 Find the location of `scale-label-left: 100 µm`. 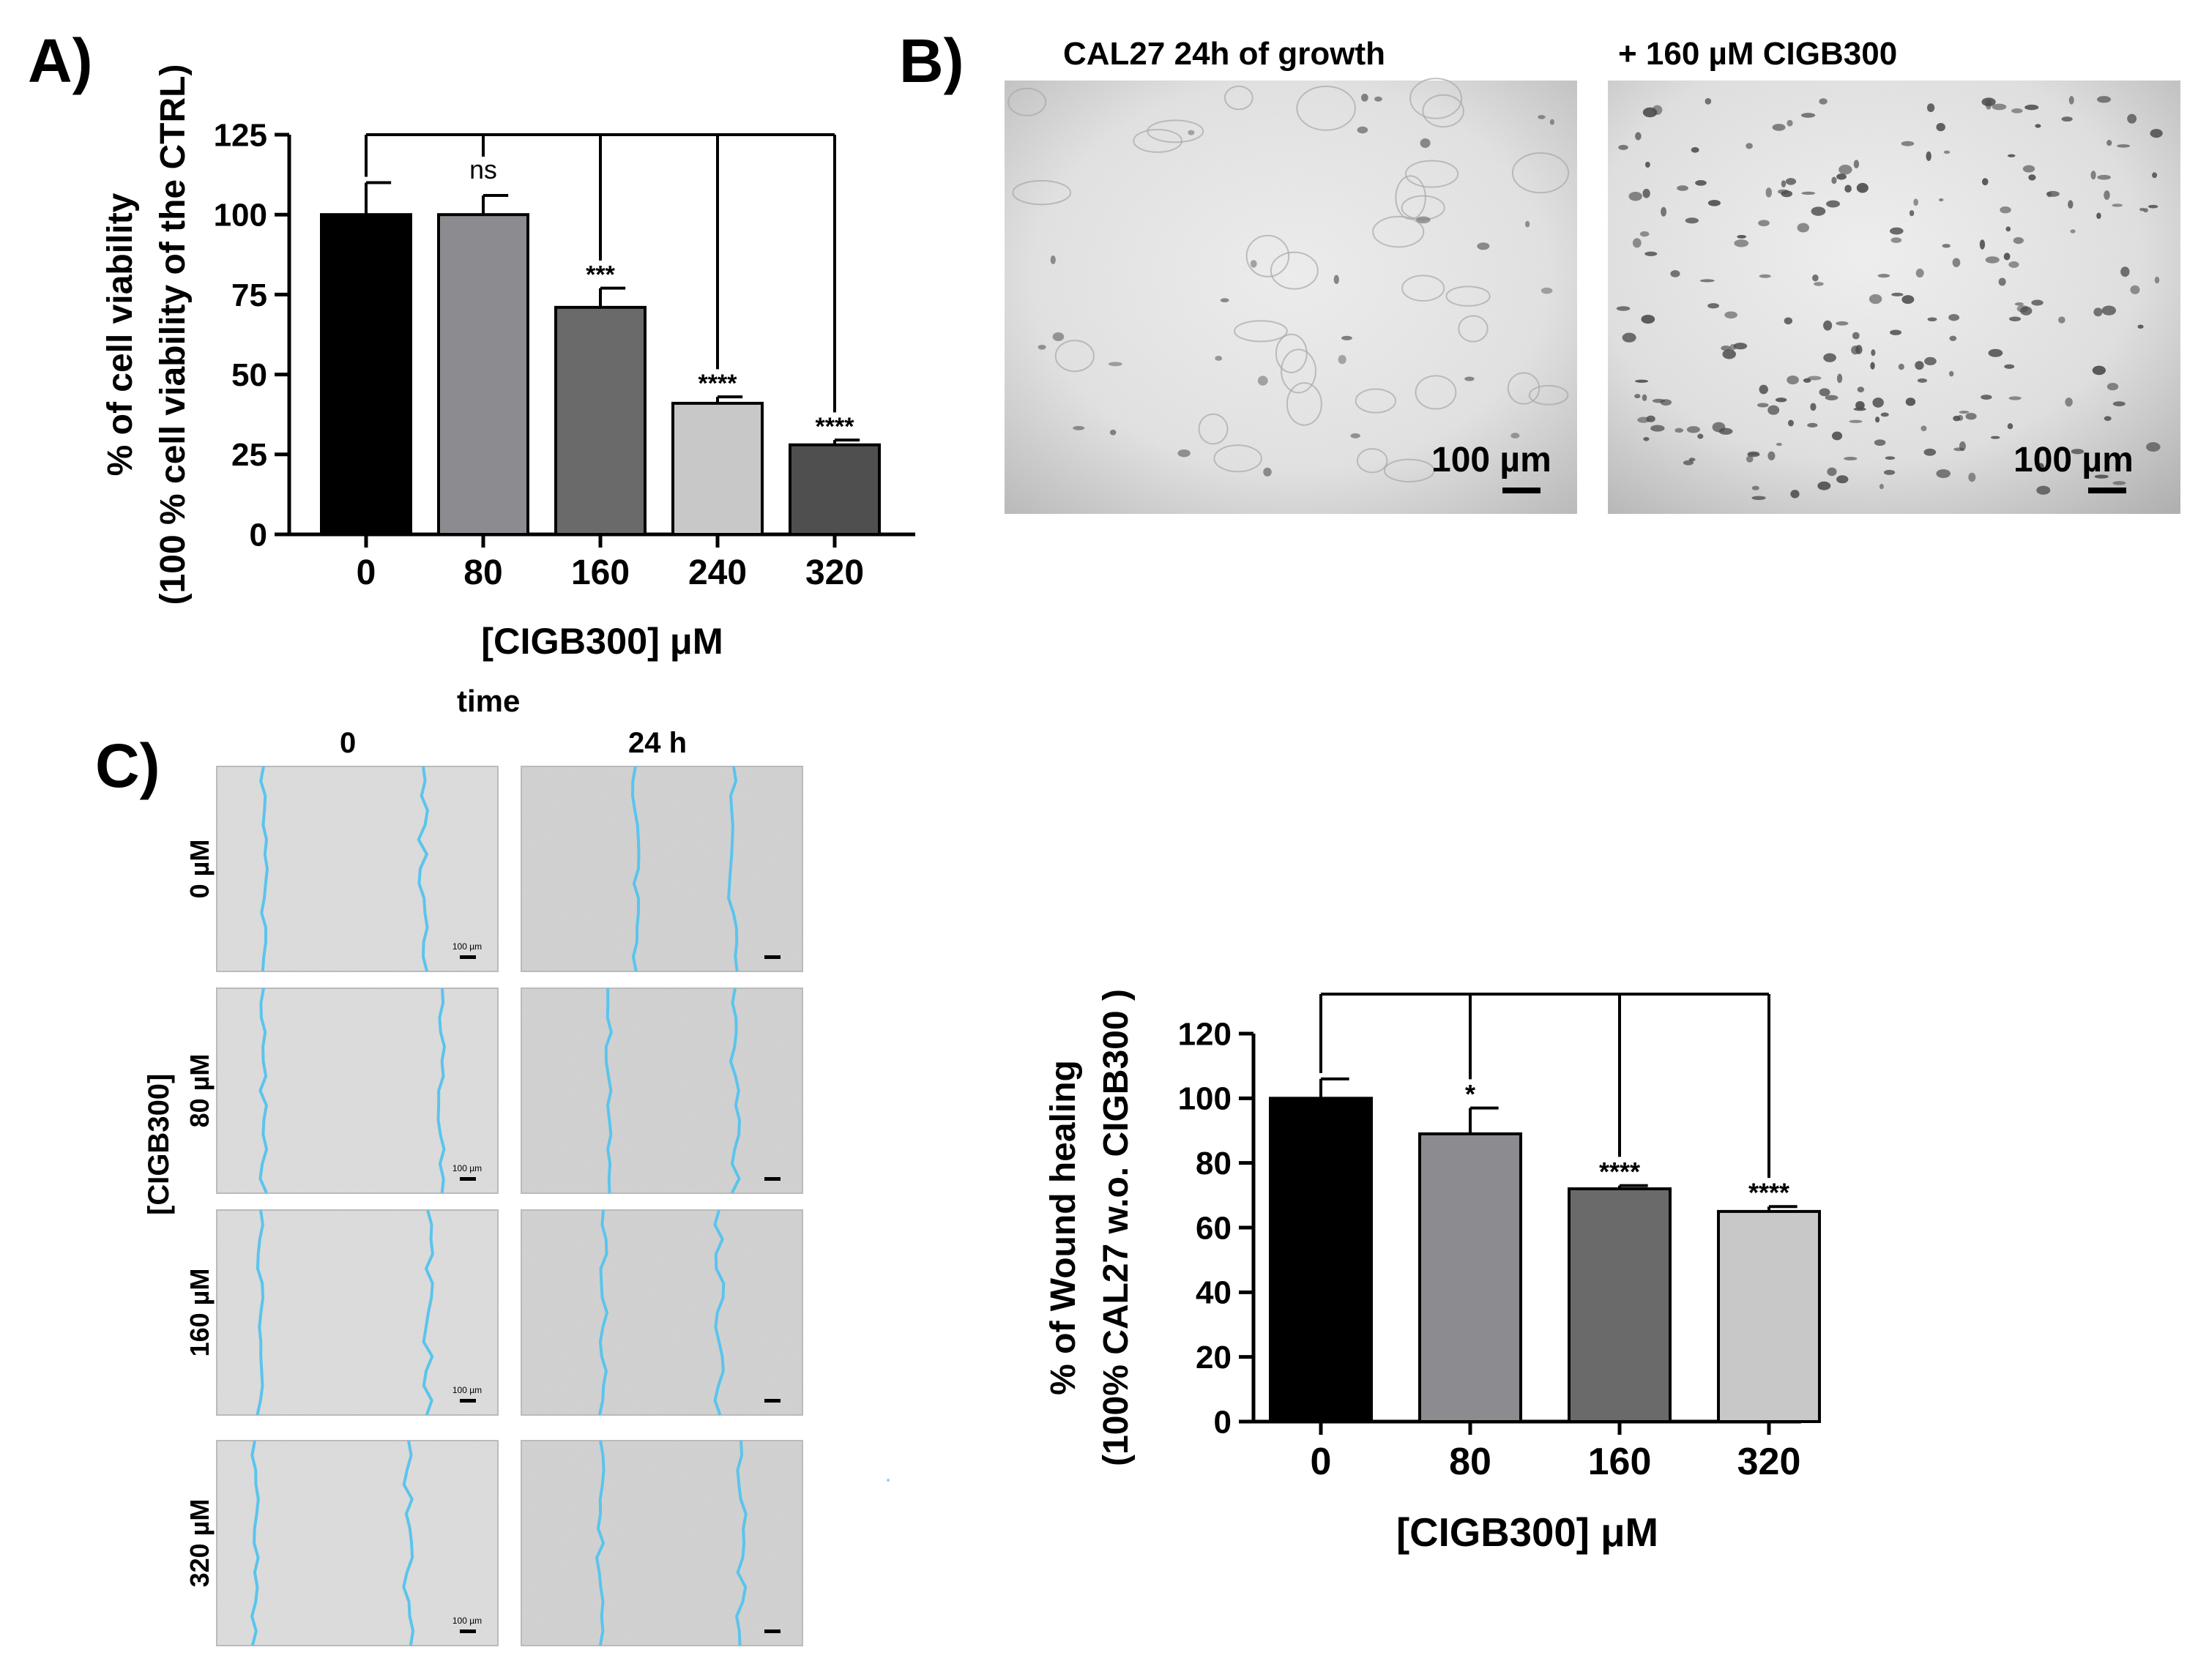

scale-label-left: 100 µm is located at coordinates (1491, 460).